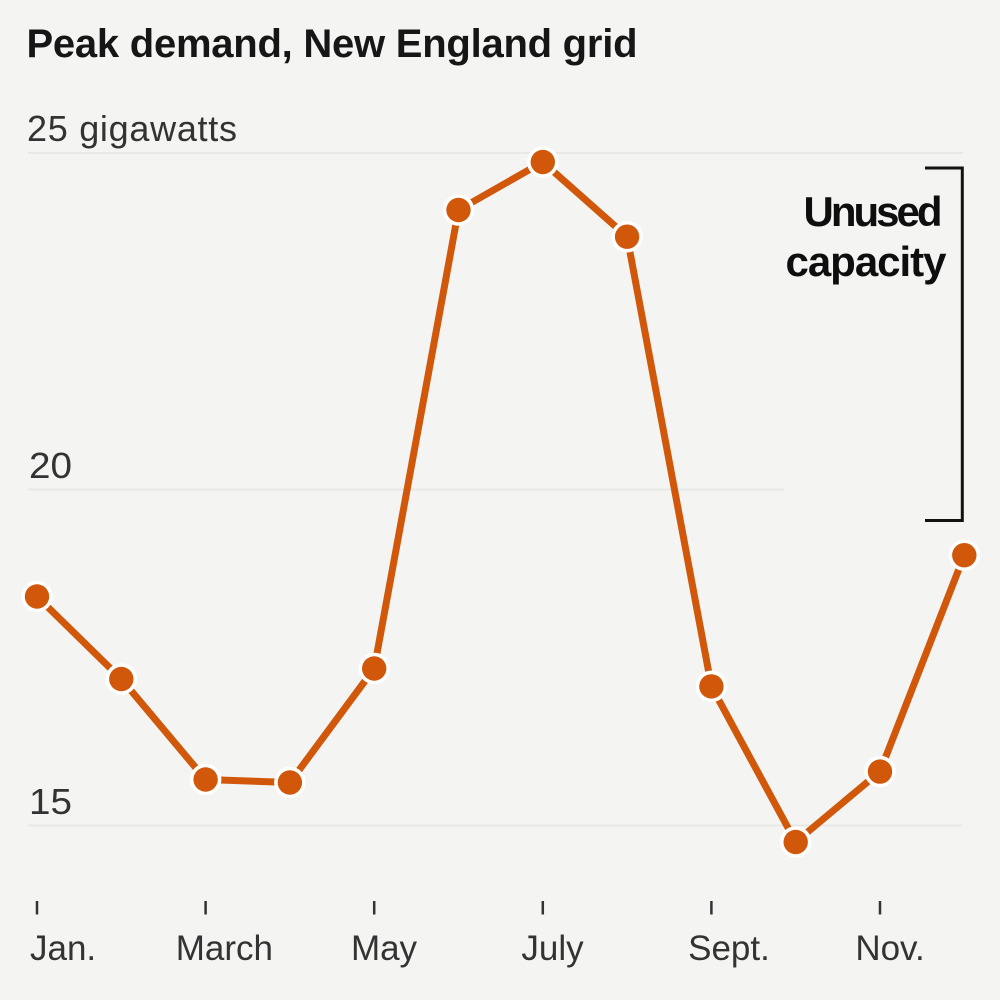 This screenshot has height=1000, width=1000. What do you see at coordinates (332, 44) in the screenshot?
I see `svg-text: Peak demand, New England grid` at bounding box center [332, 44].